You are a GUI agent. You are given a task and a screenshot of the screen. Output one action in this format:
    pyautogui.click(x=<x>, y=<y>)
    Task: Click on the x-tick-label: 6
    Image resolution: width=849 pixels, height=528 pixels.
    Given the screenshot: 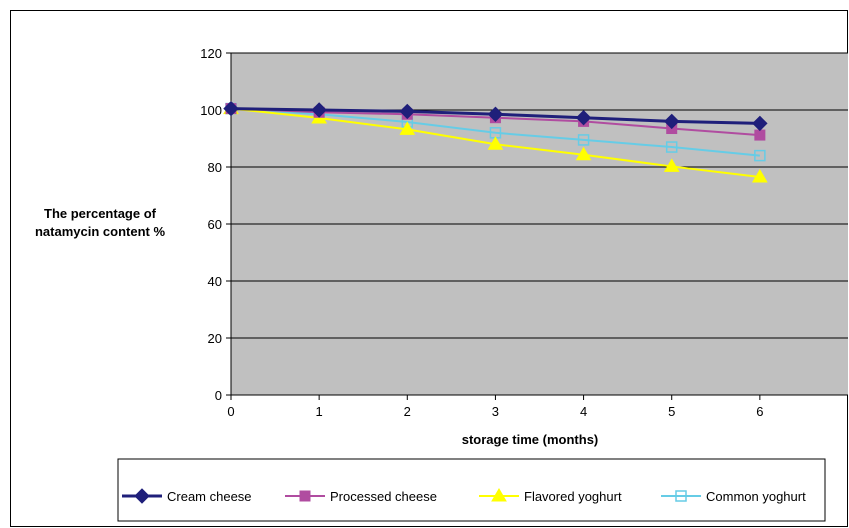 What is the action you would take?
    pyautogui.click(x=759, y=411)
    